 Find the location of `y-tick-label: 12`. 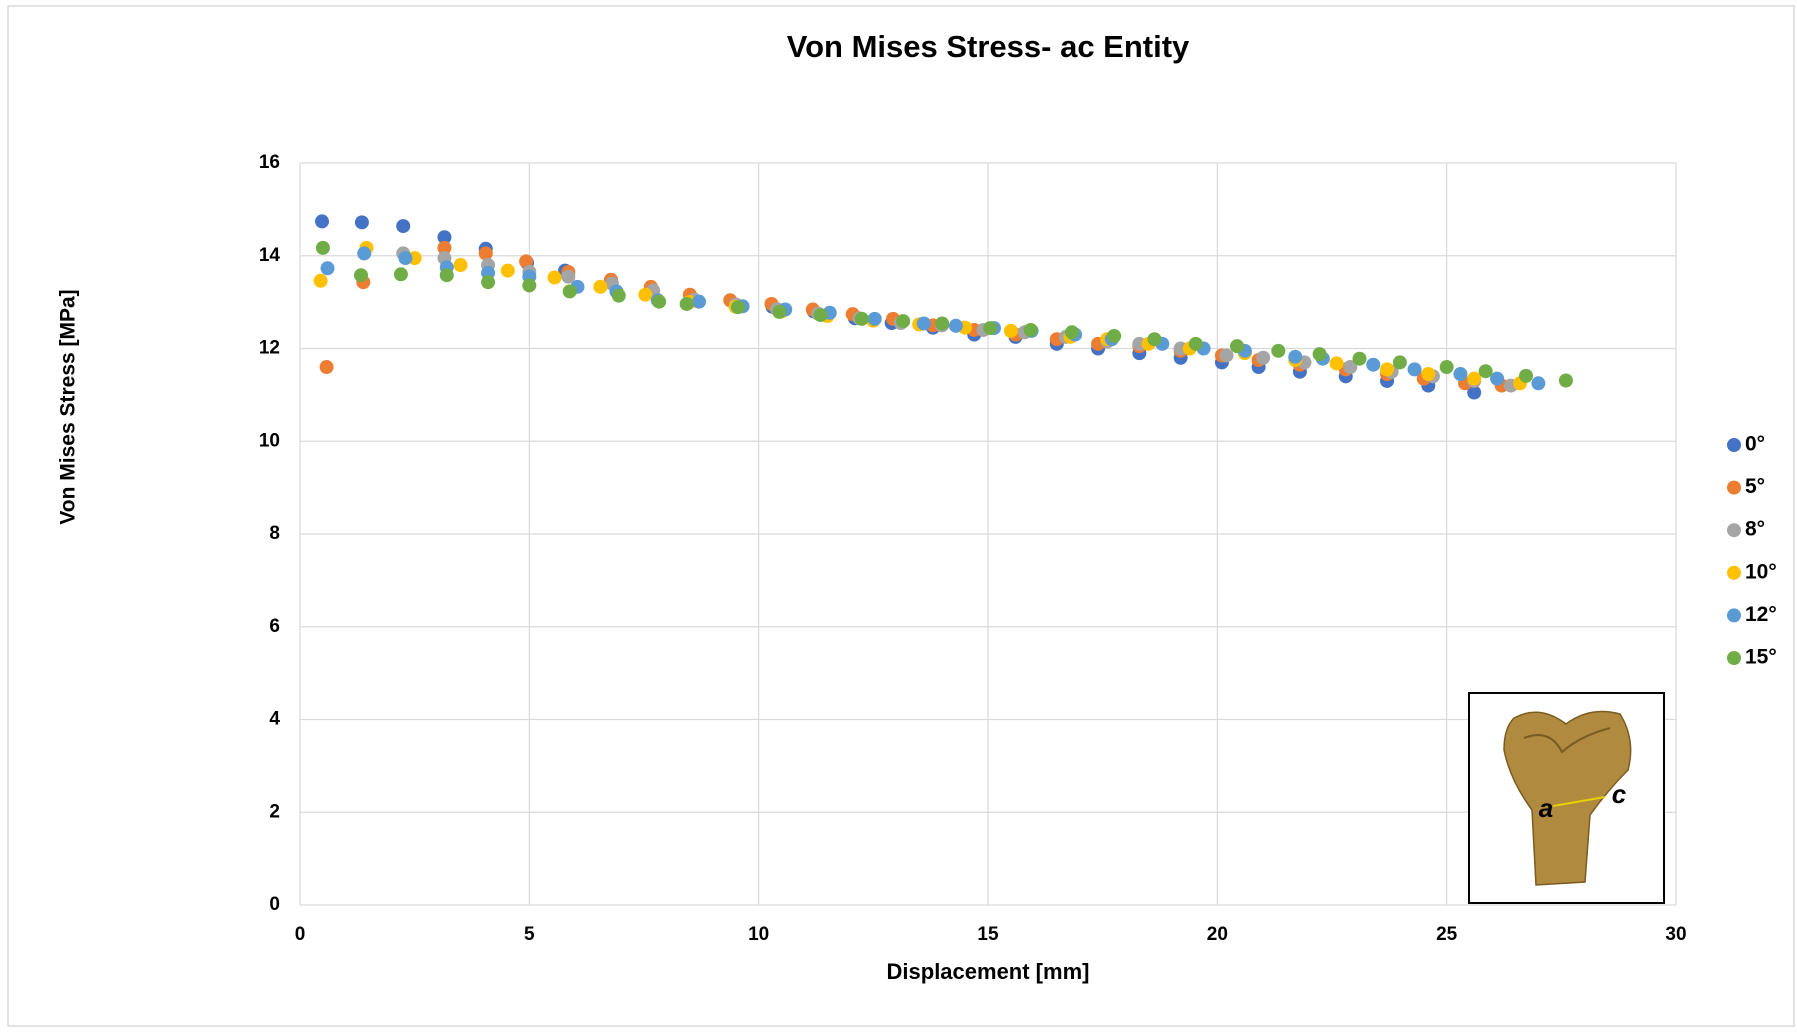

y-tick-label: 12 is located at coordinates (269, 348).